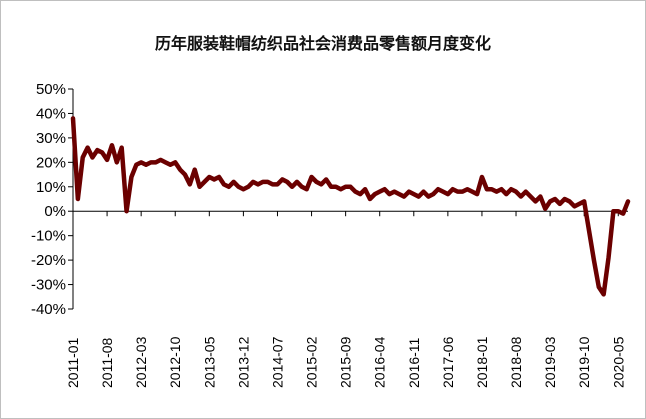 Image resolution: width=646 pixels, height=419 pixels. Describe the element at coordinates (516, 362) in the screenshot. I see `x-tick-label: 2018-08` at that location.